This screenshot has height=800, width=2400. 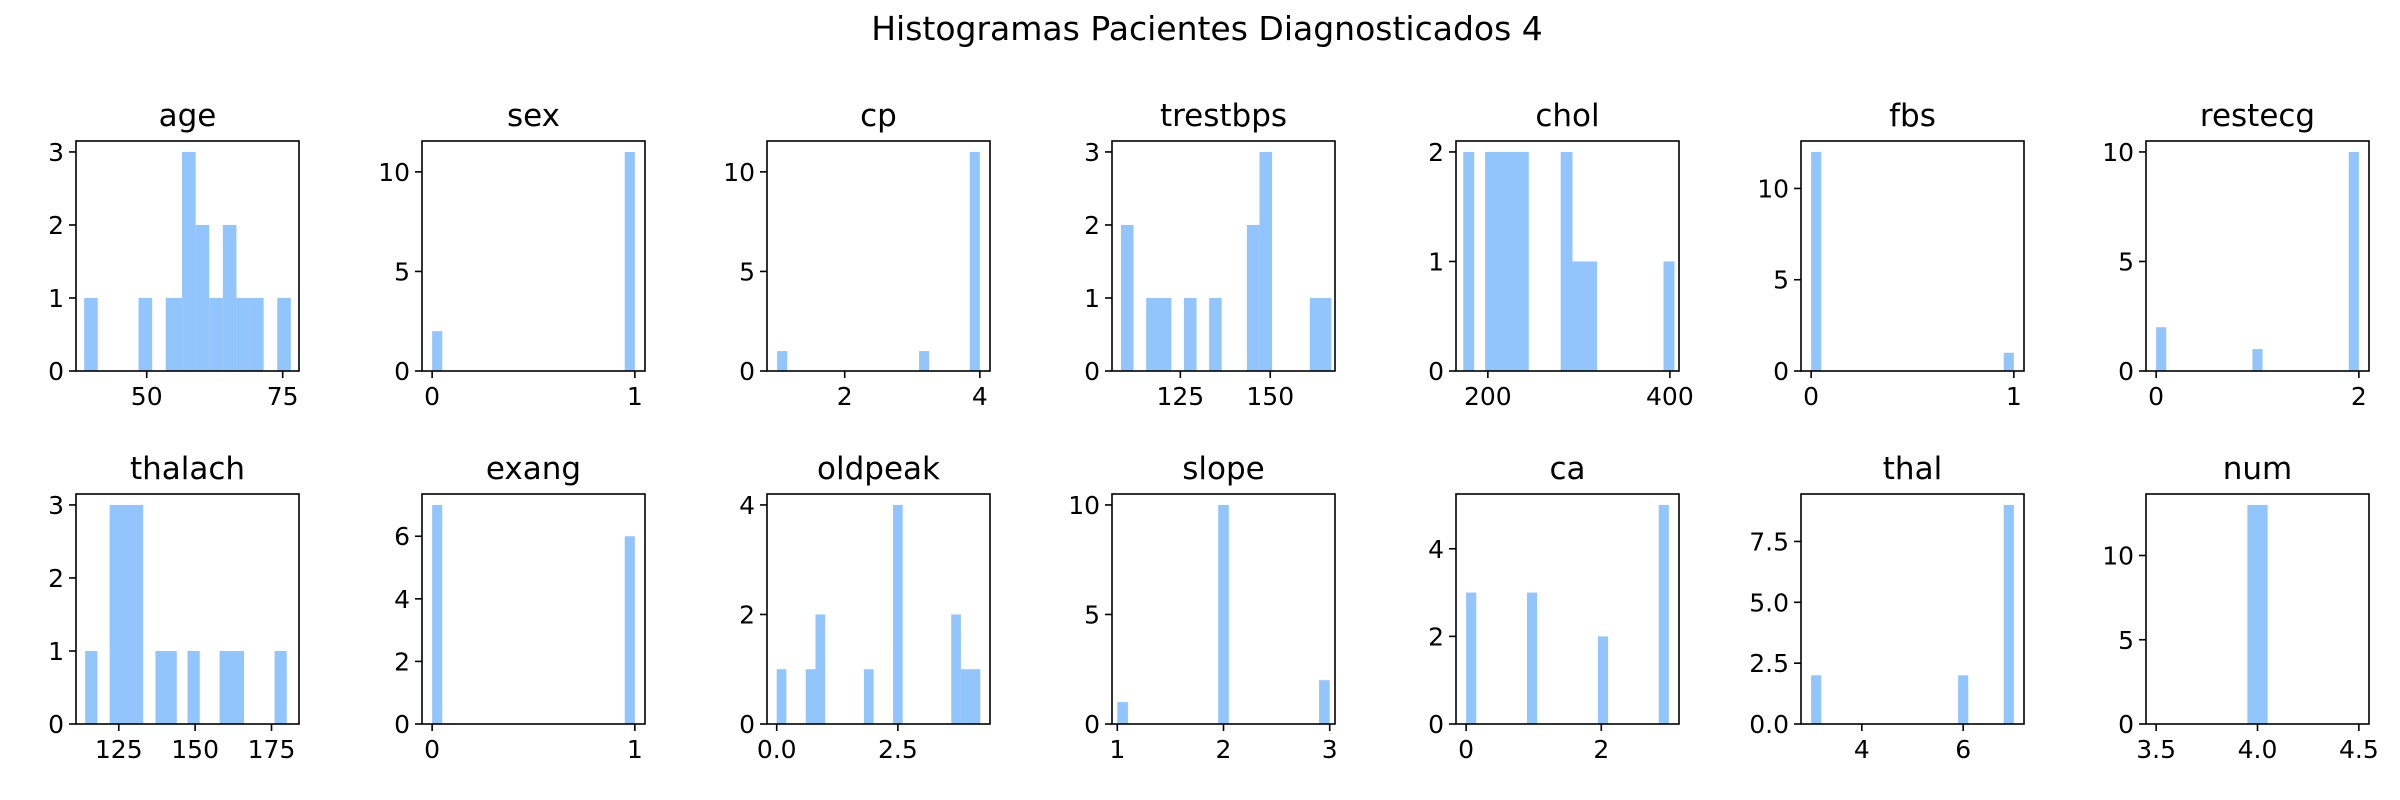 What do you see at coordinates (878, 469) in the screenshot?
I see `panel-title: oldpeak` at bounding box center [878, 469].